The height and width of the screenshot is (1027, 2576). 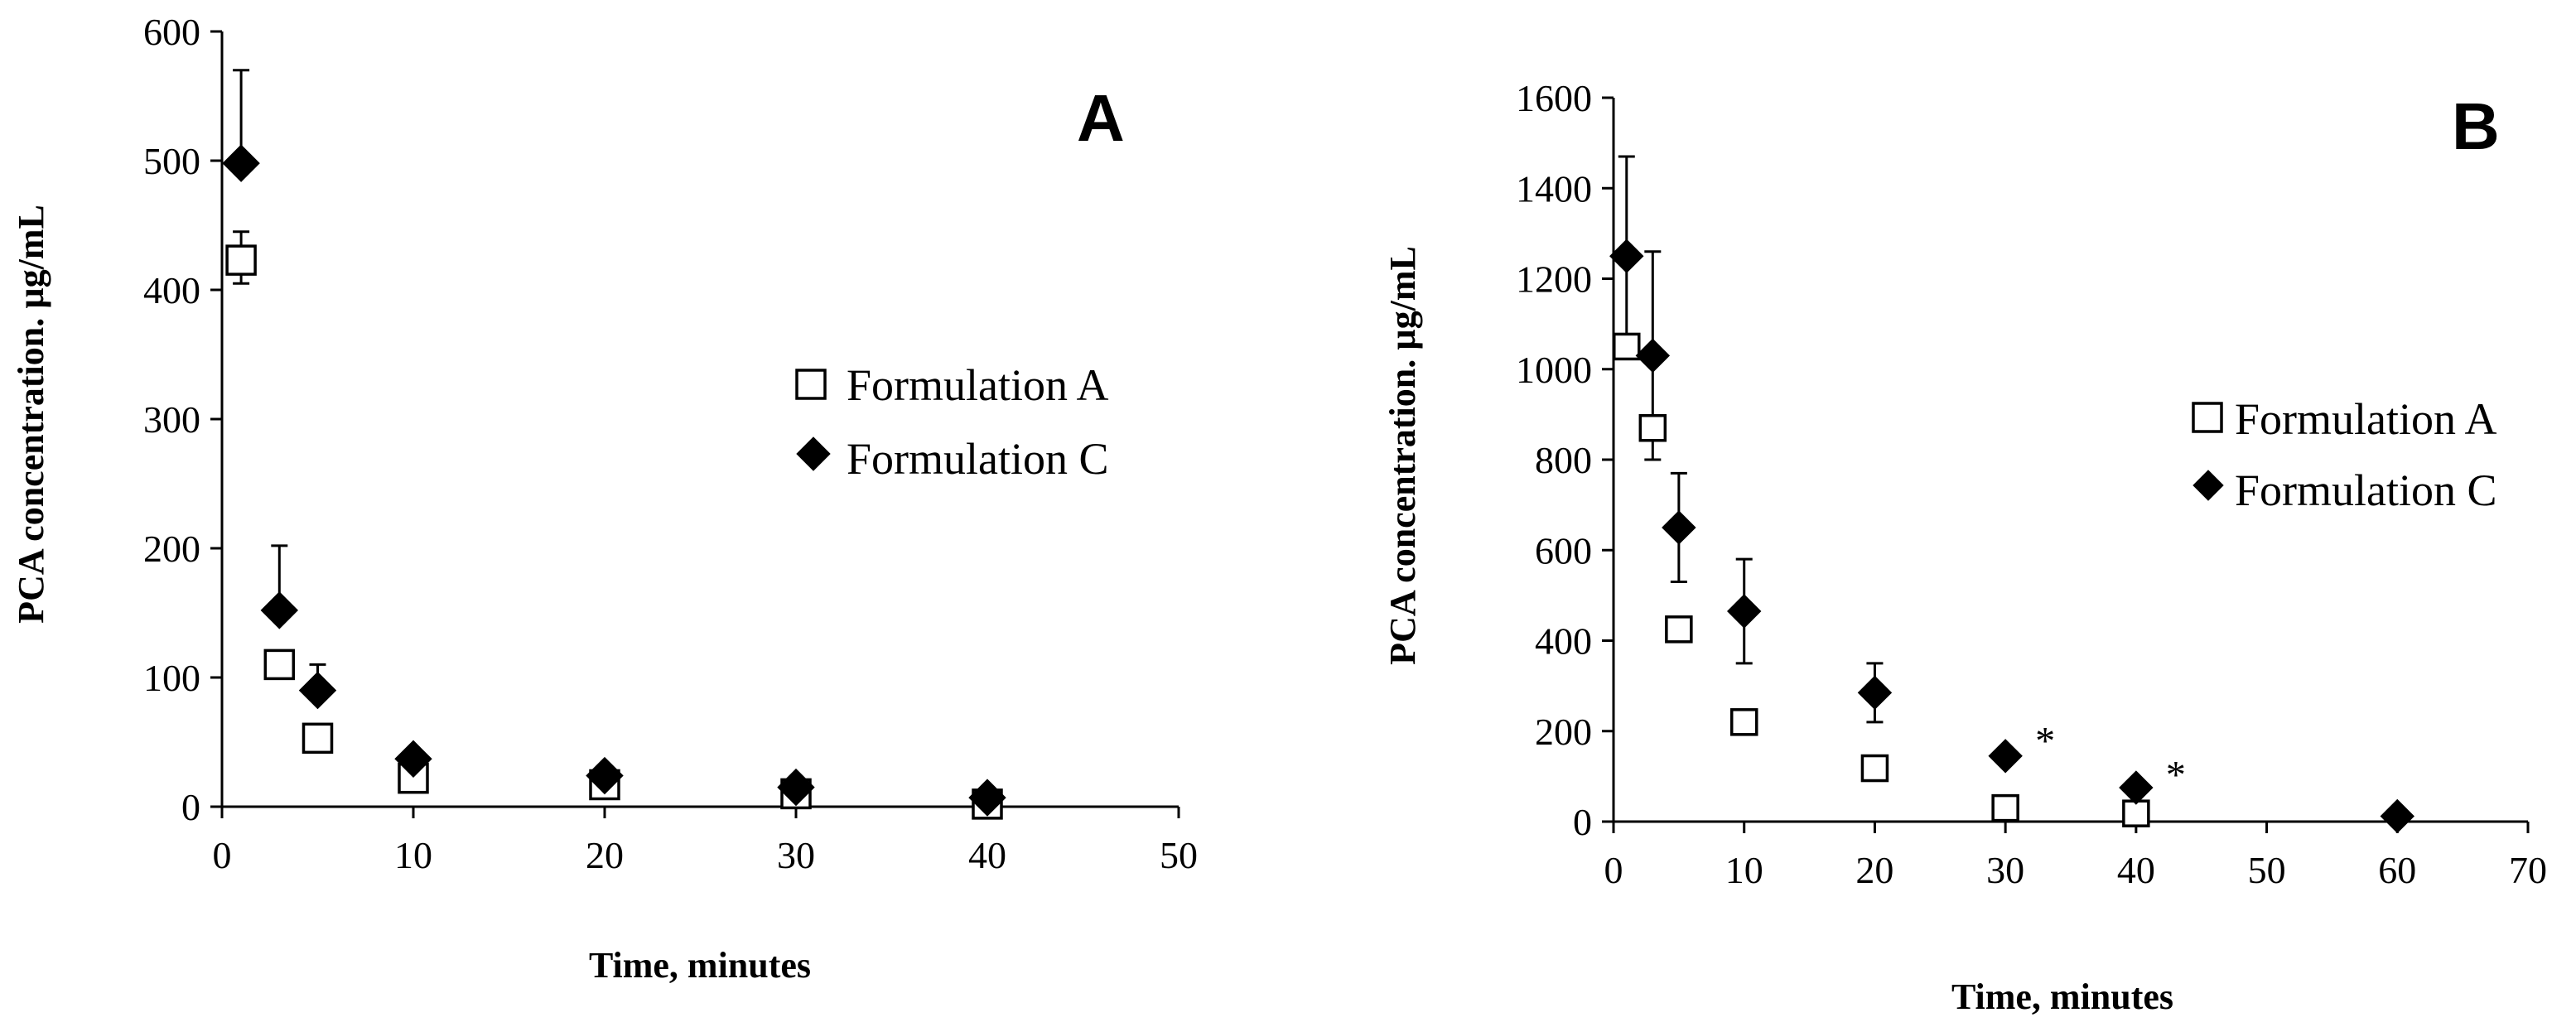 What do you see at coordinates (2366, 419) in the screenshot?
I see `panel-b-legend-label-a: Formulation A` at bounding box center [2366, 419].